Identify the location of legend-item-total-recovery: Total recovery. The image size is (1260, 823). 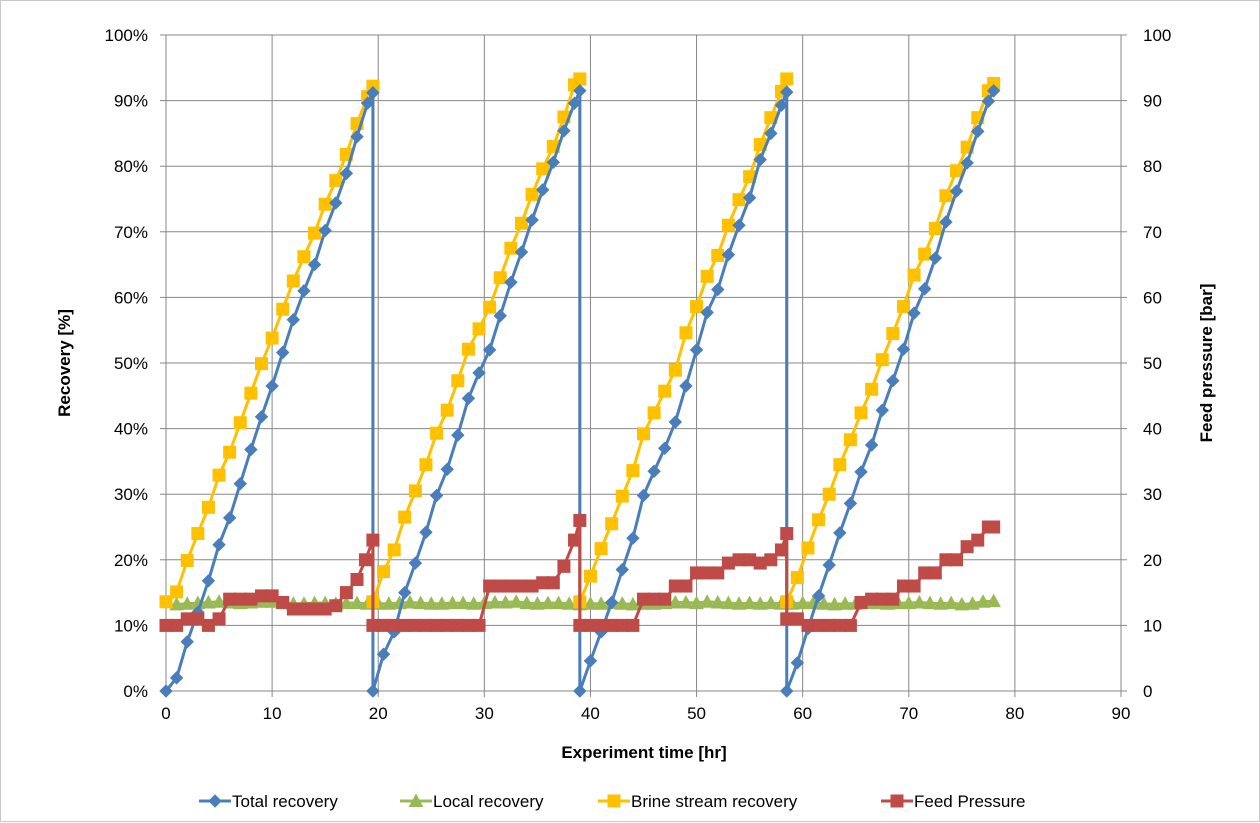
(268, 801).